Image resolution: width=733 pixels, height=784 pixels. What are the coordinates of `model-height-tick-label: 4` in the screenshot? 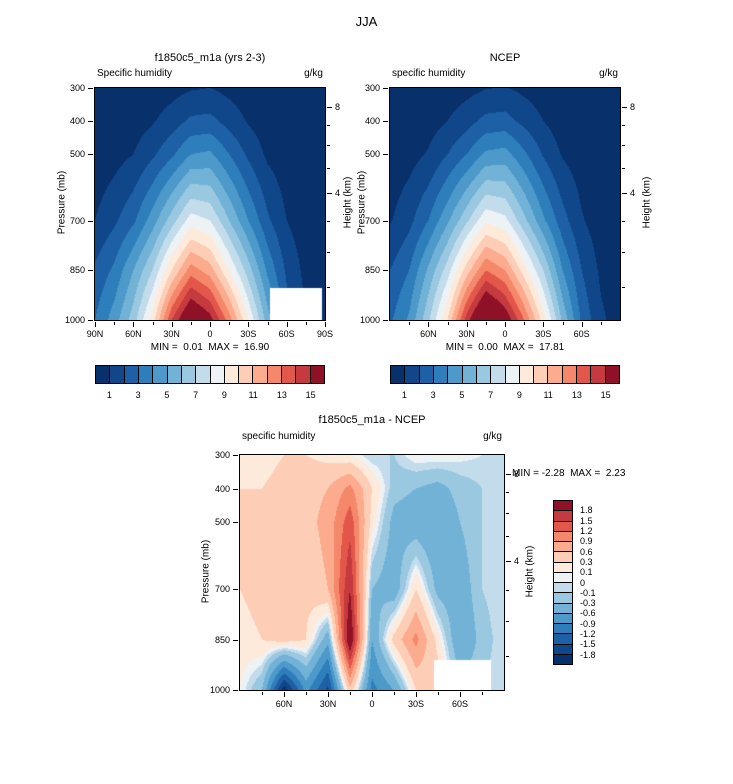 It's located at (338, 192).